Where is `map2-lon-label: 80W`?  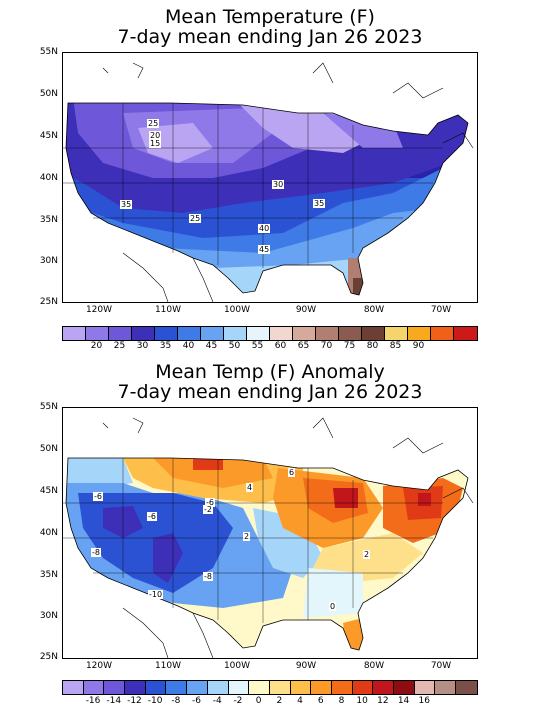 map2-lon-label: 80W is located at coordinates (374, 666).